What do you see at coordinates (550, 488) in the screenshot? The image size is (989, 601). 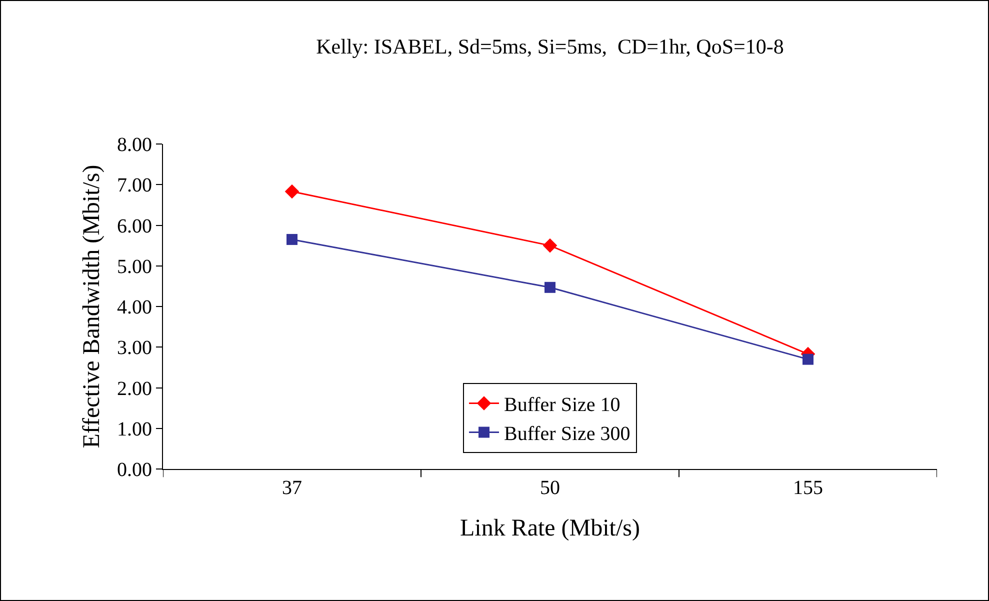 I see `x-tick-label: 50` at bounding box center [550, 488].